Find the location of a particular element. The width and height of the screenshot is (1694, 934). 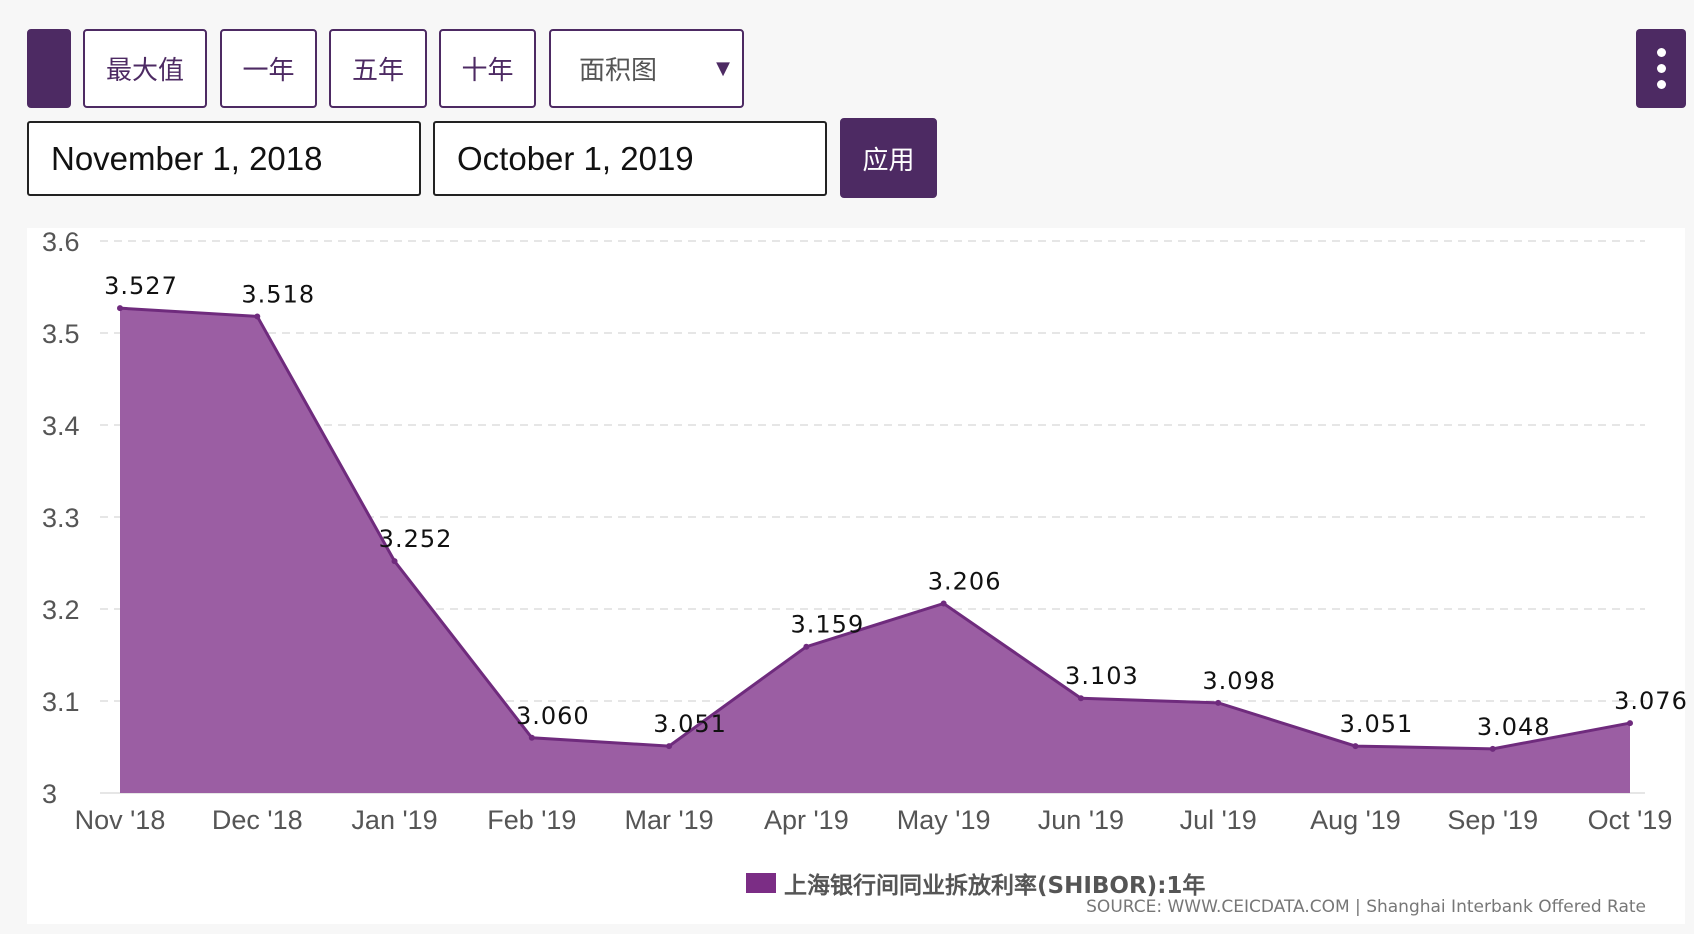

calendar-button is located at coordinates (49, 68).